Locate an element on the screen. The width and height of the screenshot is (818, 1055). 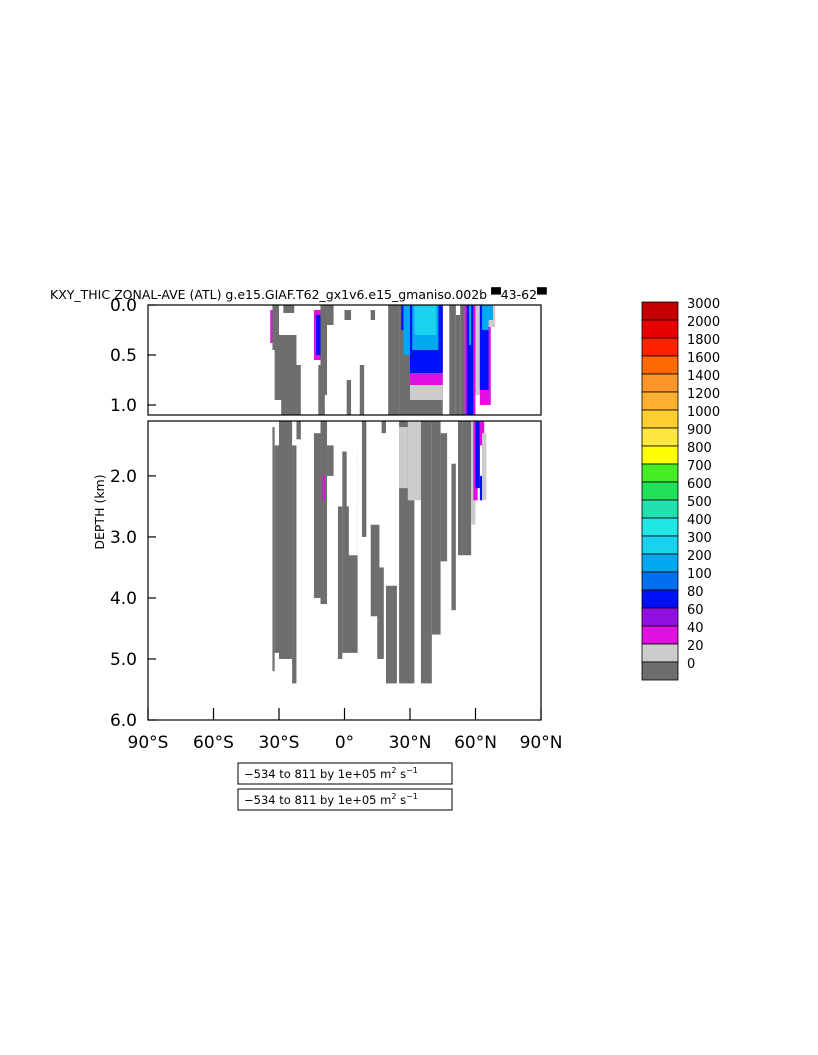
colorbar-label: 800 is located at coordinates (699, 448).